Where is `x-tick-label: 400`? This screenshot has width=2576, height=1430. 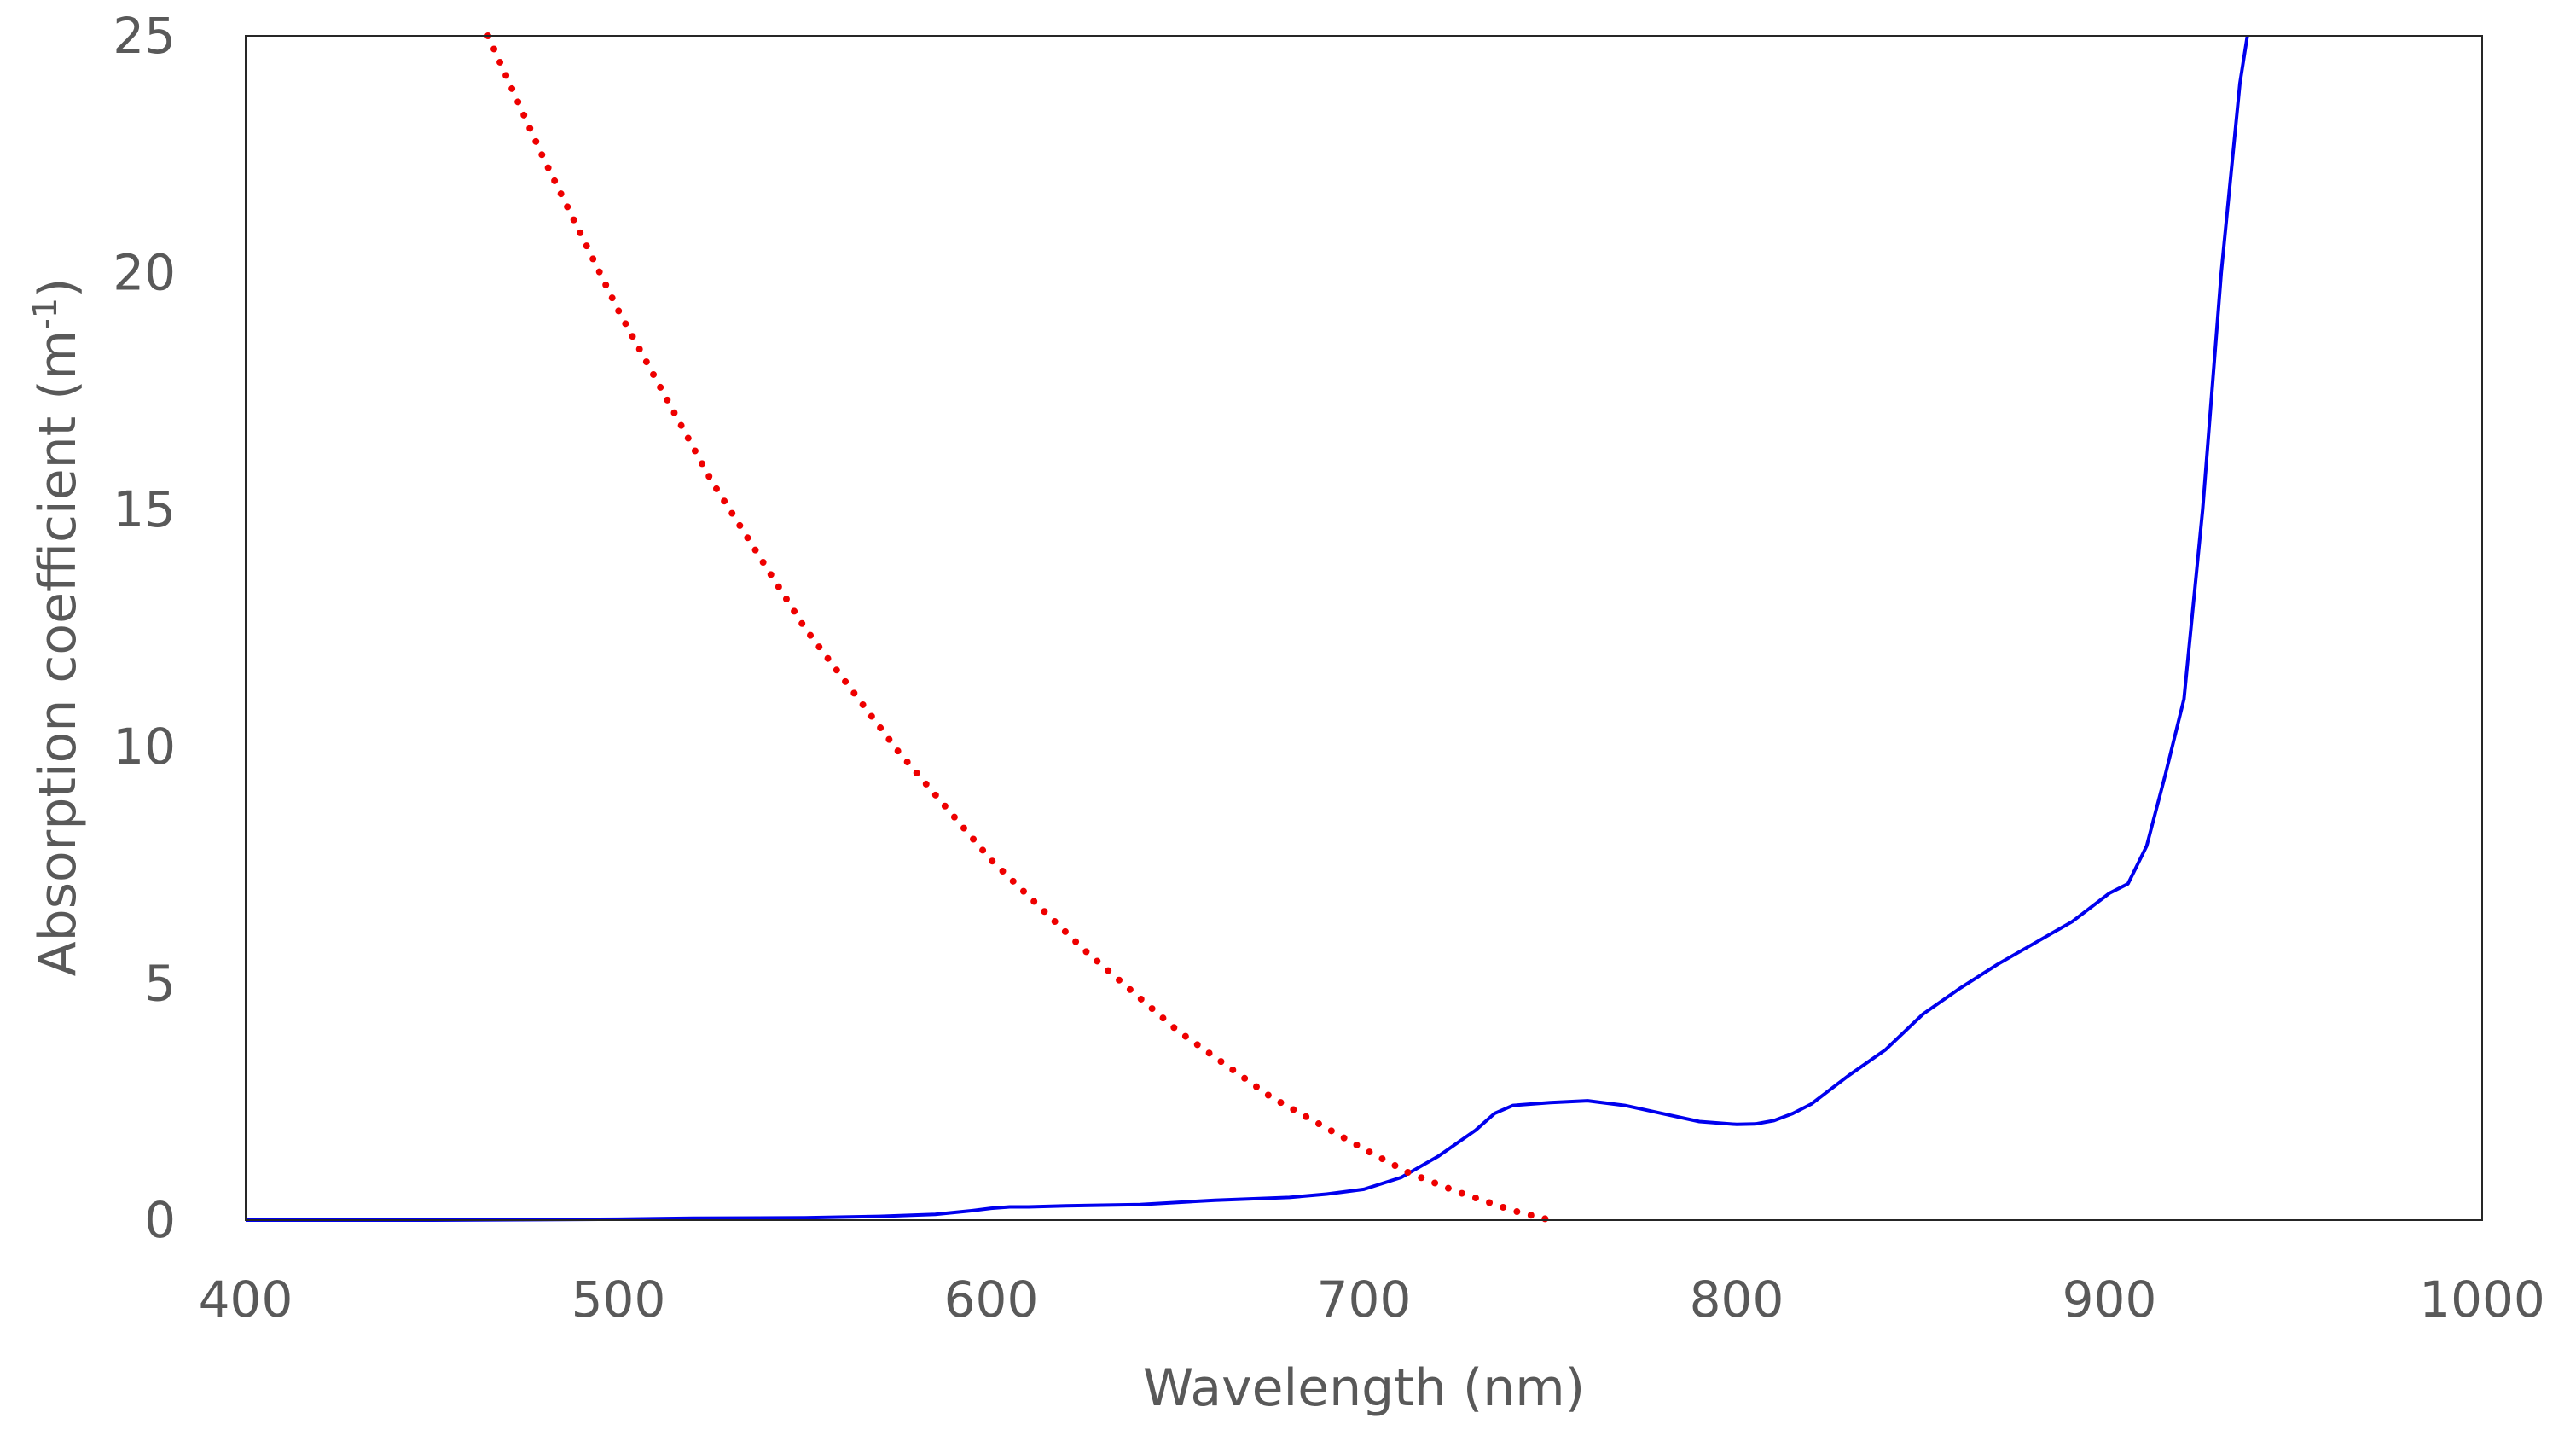 x-tick-label: 400 is located at coordinates (246, 1299).